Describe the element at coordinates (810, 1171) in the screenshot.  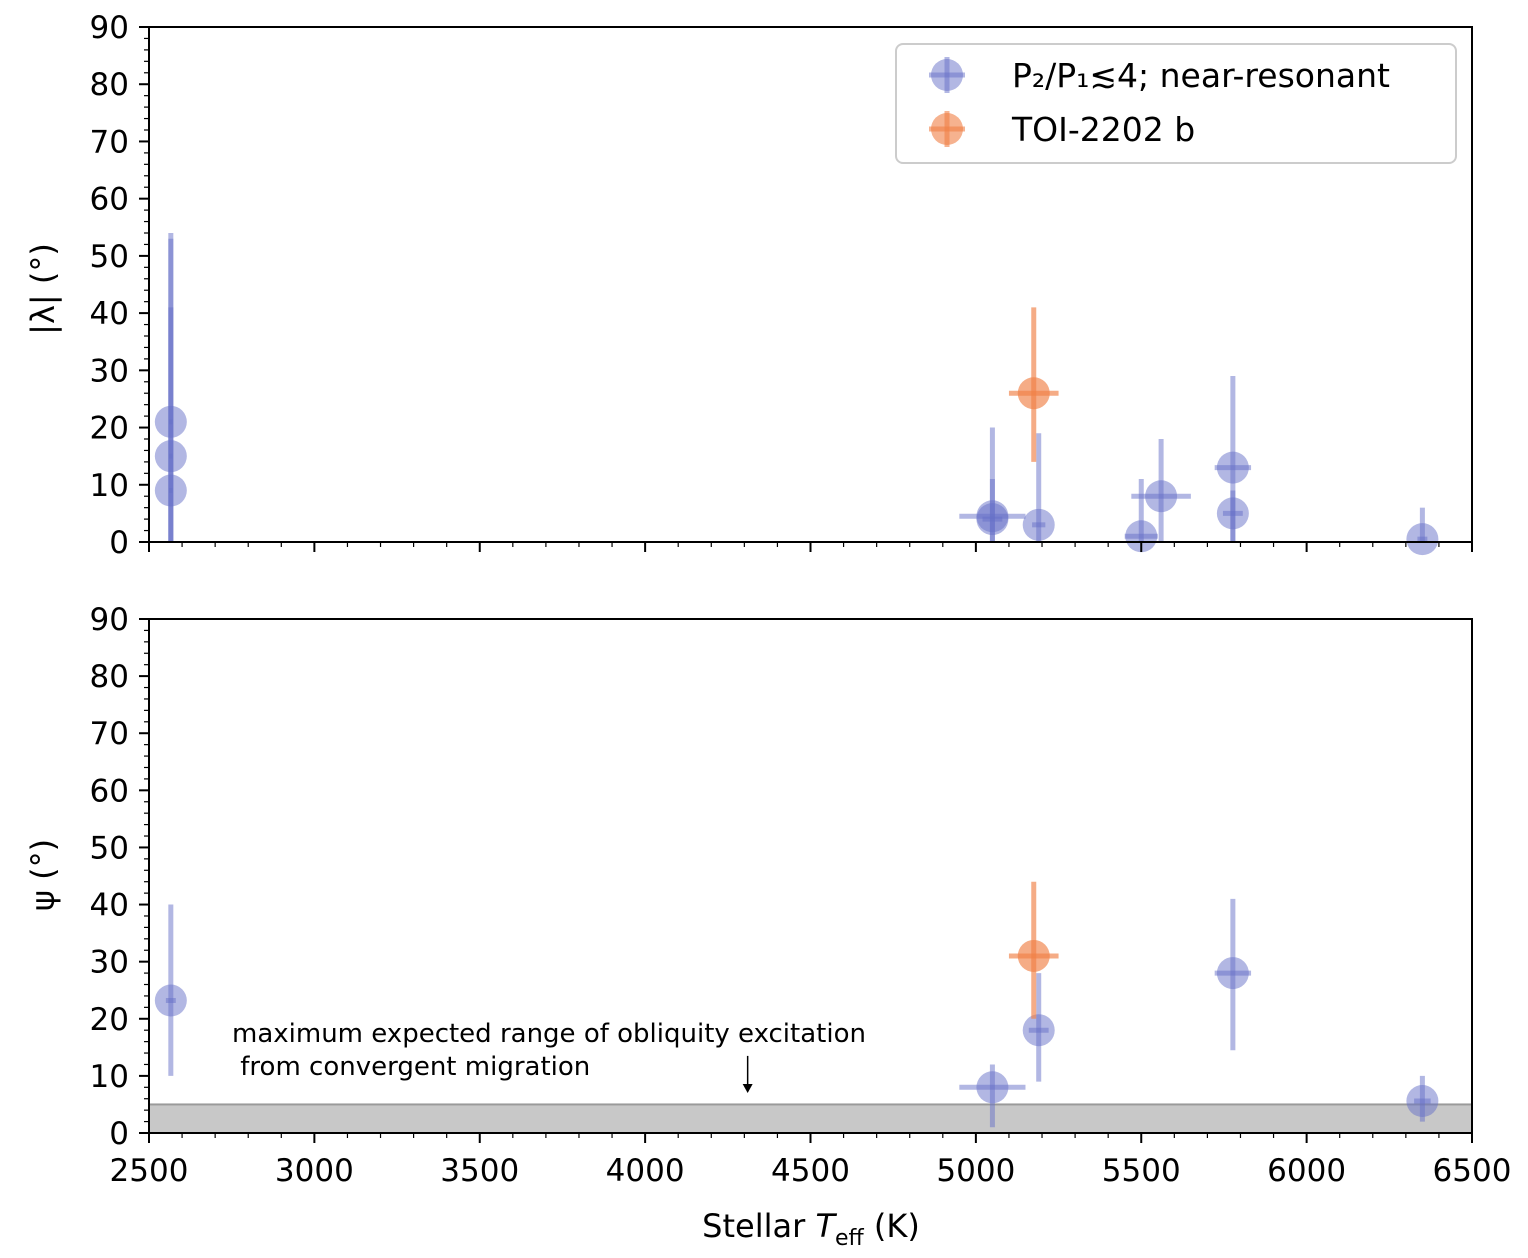
I see `x-tick-label: 4500` at that location.